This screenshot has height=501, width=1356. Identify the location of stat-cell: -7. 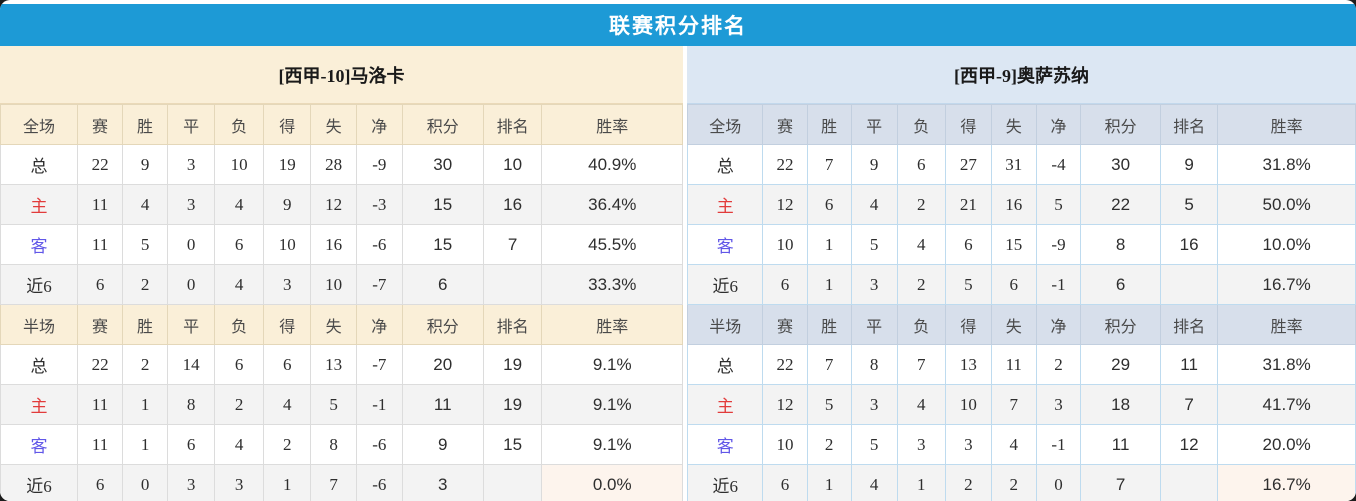
(379, 364).